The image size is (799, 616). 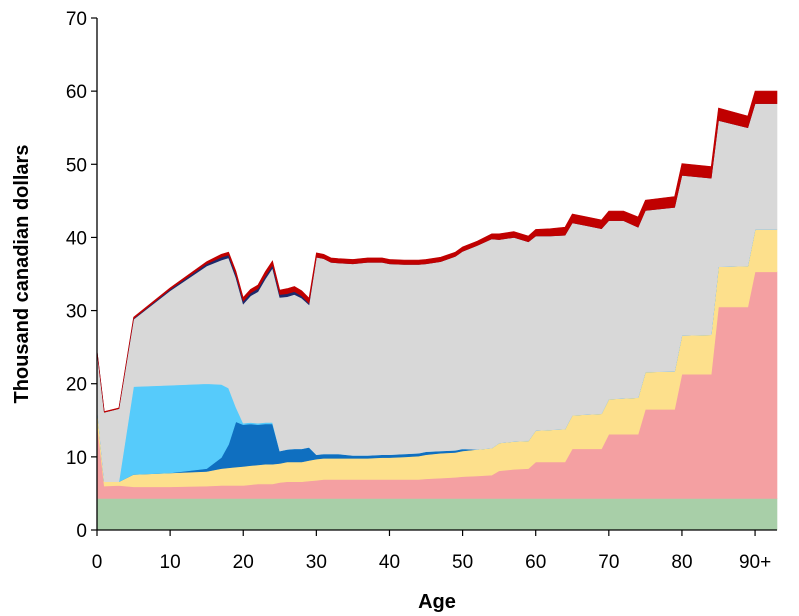 I want to click on y-tick-label: 40, so click(x=76, y=238).